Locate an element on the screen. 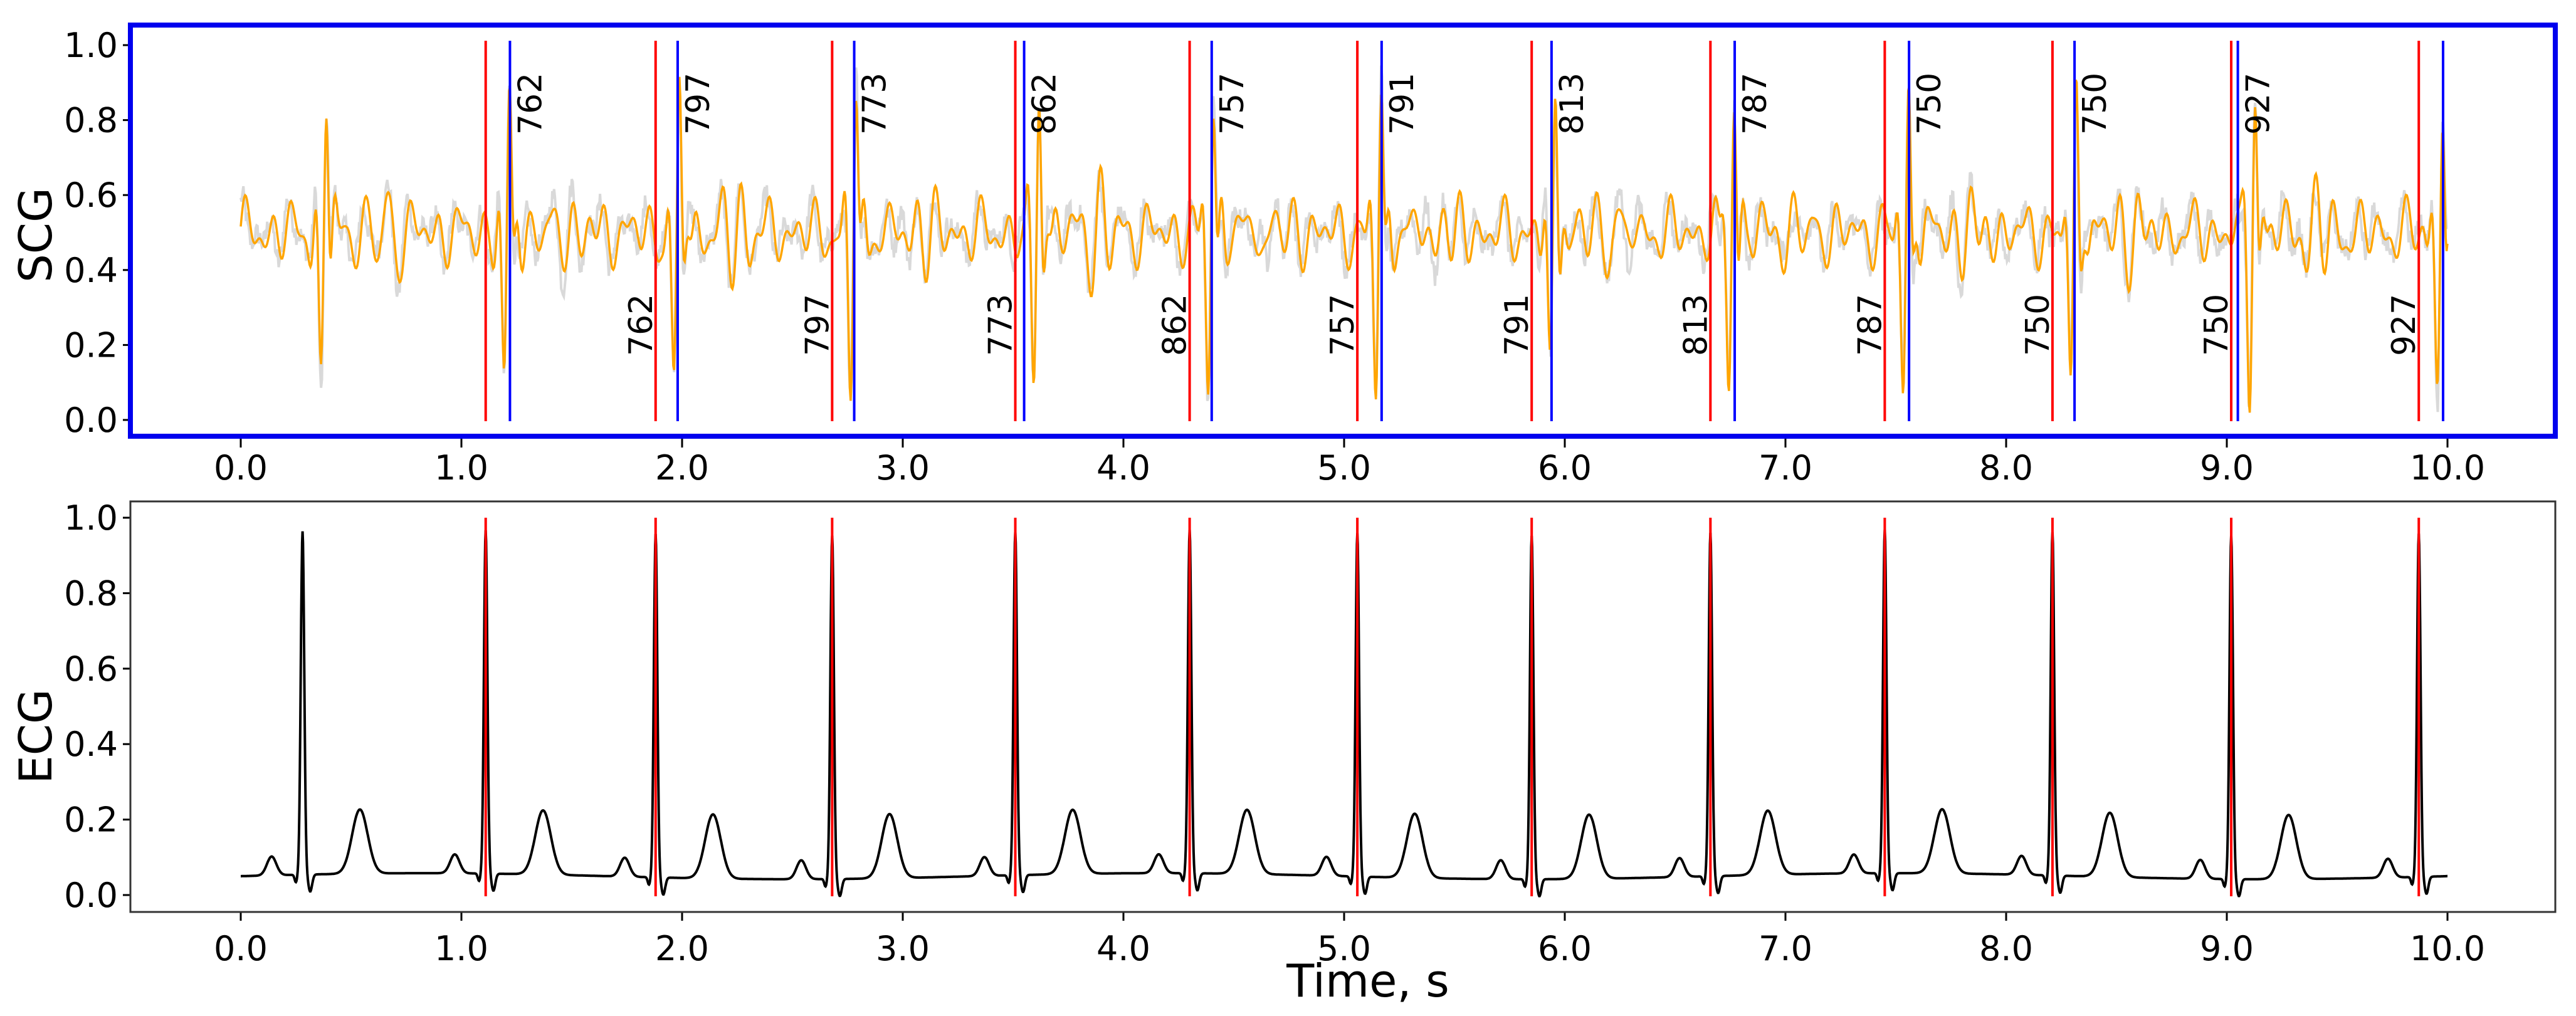 The height and width of the screenshot is (1016, 2576). ecg-y-axis-label: ECG is located at coordinates (35, 737).